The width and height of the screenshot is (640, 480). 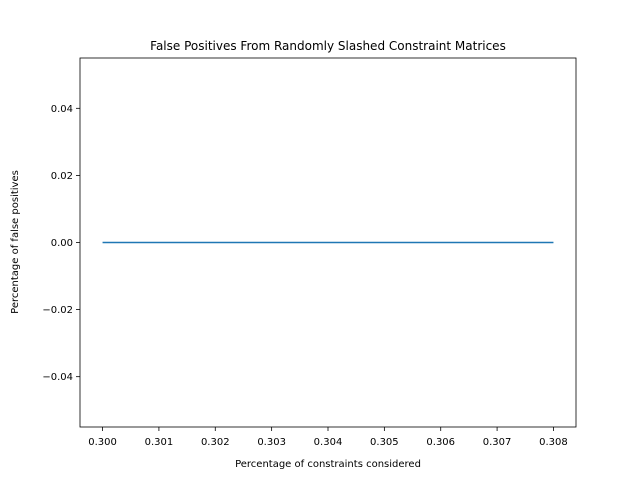 What do you see at coordinates (57, 377) in the screenshot?
I see `y-tick-label: −0.04` at bounding box center [57, 377].